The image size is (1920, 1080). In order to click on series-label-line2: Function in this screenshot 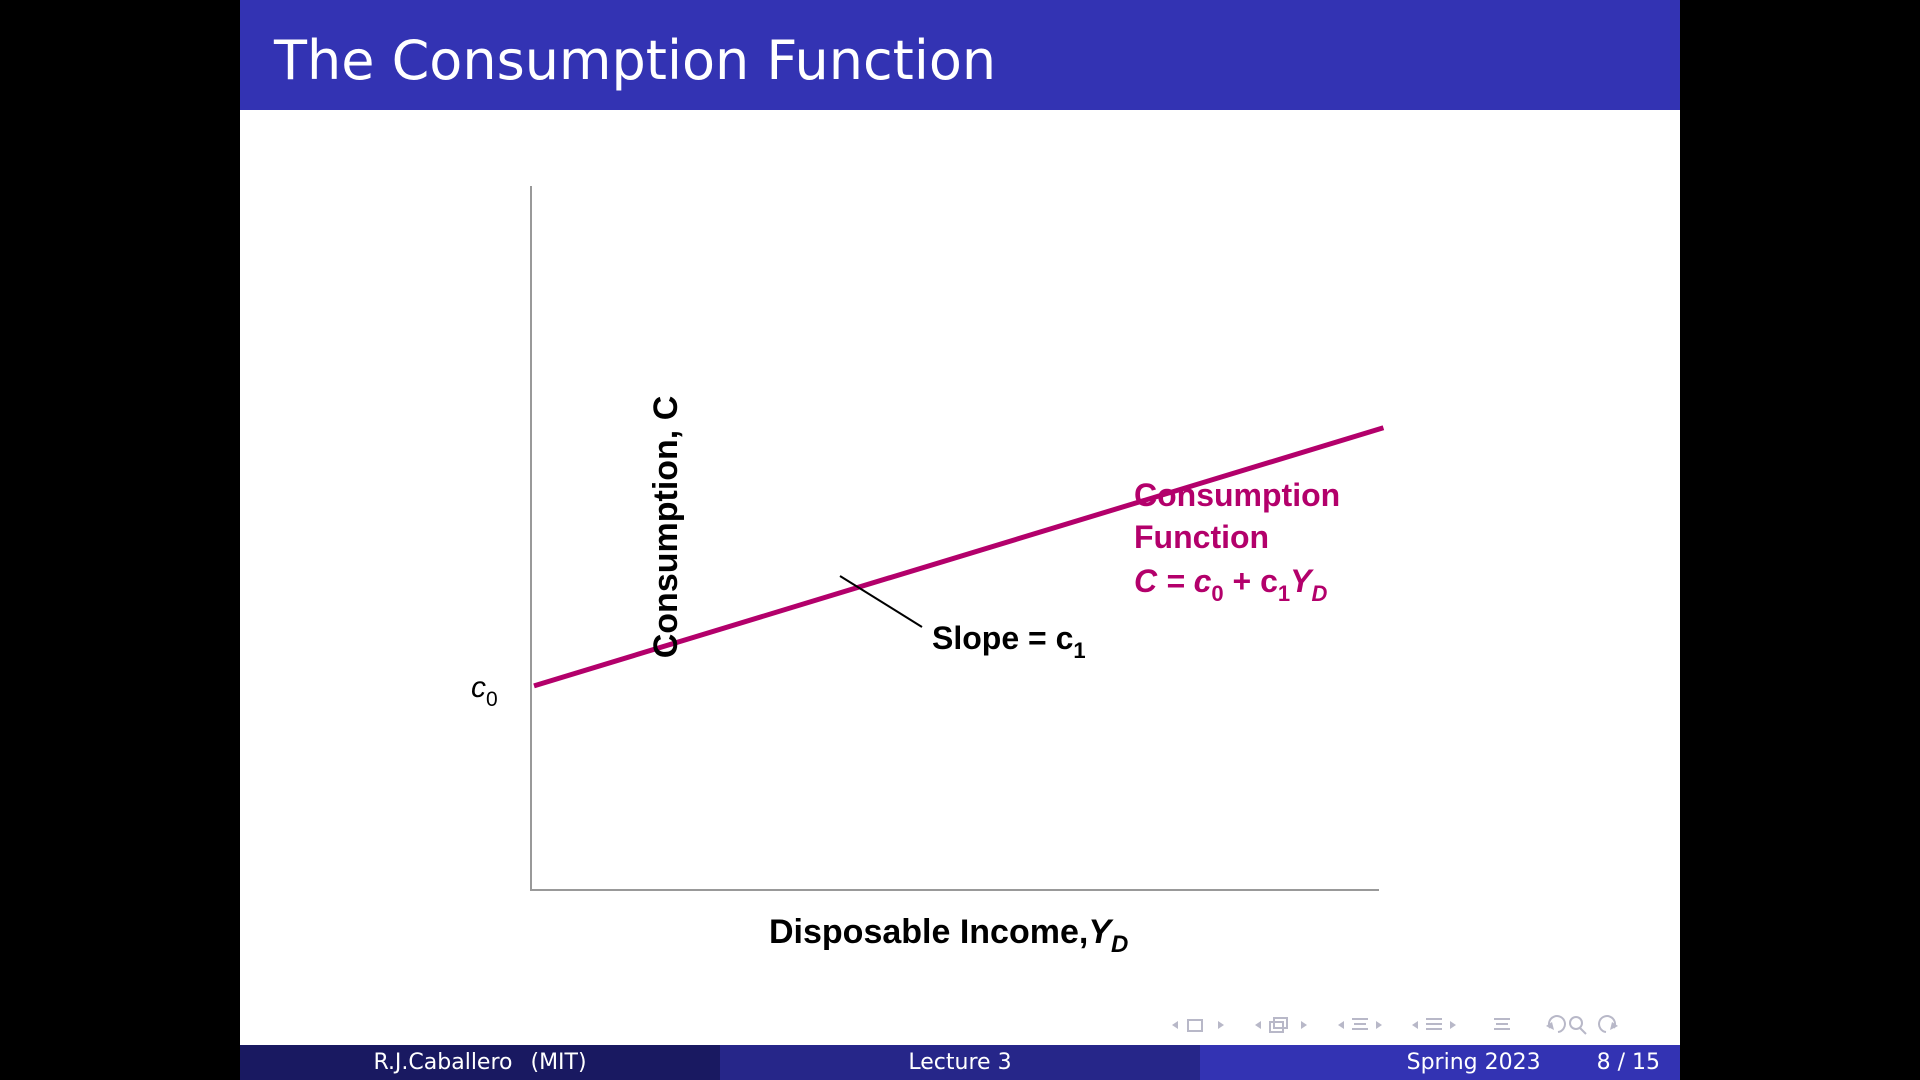, I will do `click(1201, 537)`.